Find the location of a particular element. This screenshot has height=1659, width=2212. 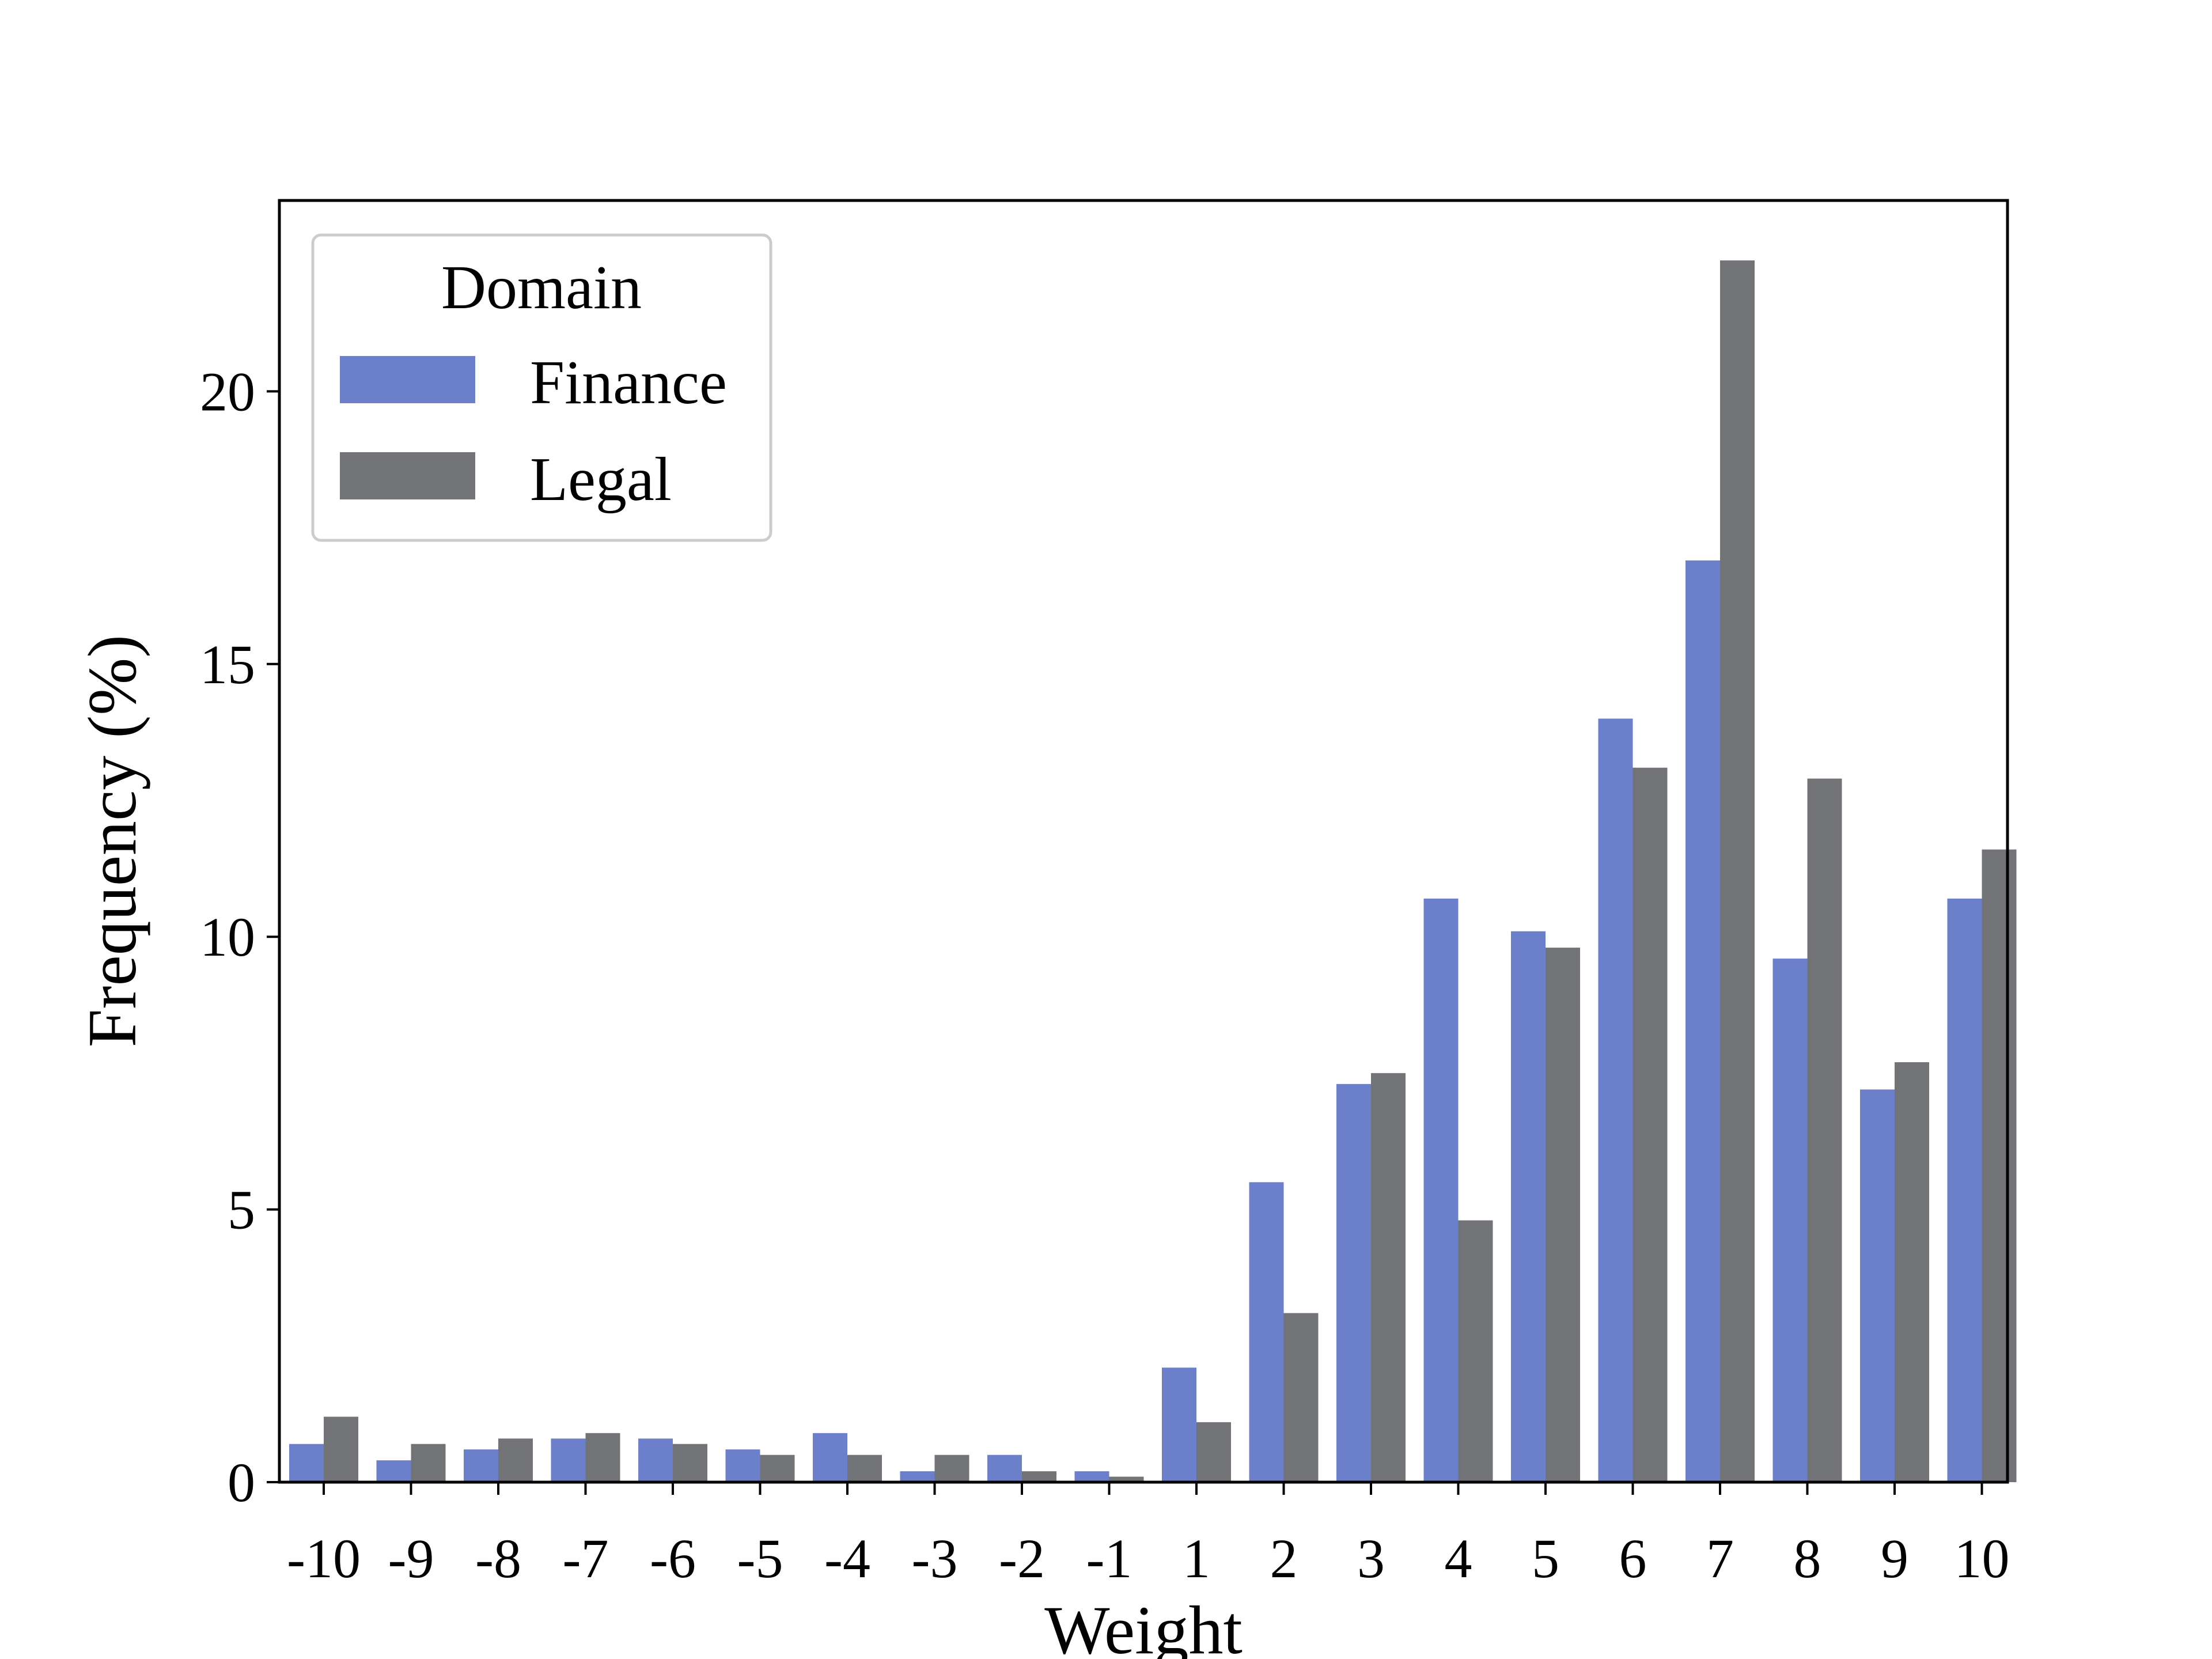

bar-legal--10 is located at coordinates (341, 1449).